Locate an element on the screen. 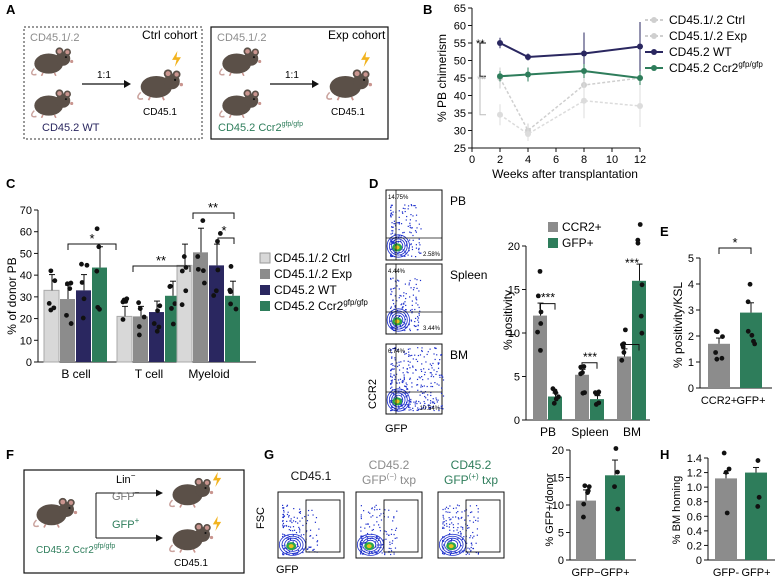  g-flow-y-label: FSC is located at coordinates (261, 518).